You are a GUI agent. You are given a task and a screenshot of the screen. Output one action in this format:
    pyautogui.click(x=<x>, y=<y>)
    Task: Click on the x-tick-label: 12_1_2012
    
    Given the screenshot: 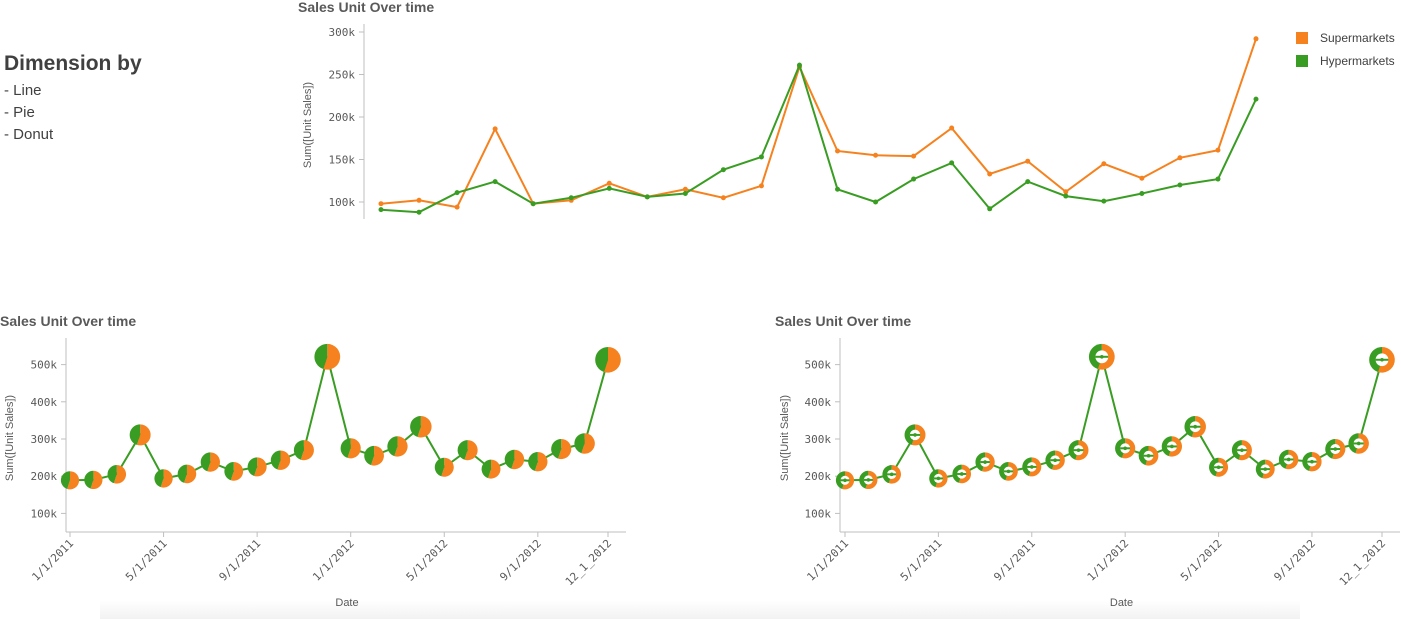 What is the action you would take?
    pyautogui.click(x=588, y=562)
    